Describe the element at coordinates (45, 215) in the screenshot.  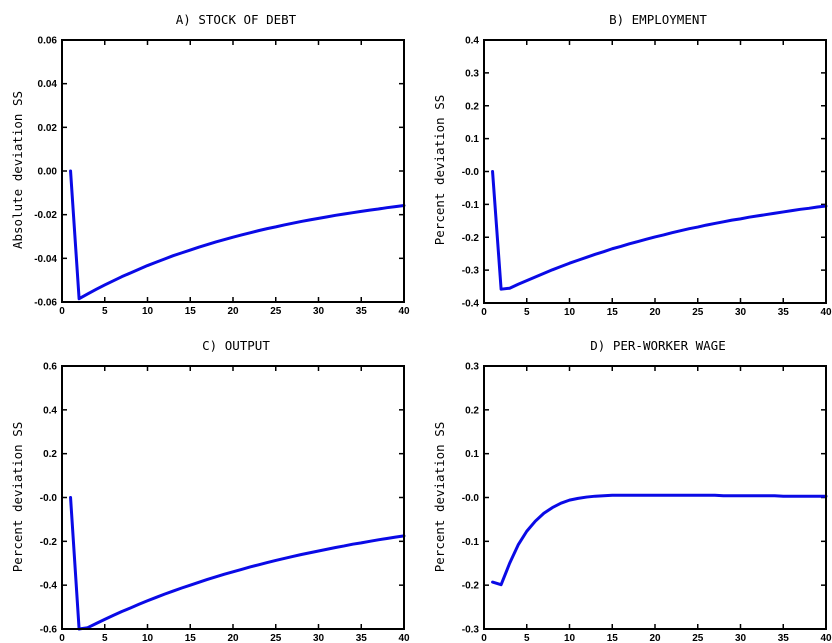
I see `y-tick-label: -0.02` at that location.